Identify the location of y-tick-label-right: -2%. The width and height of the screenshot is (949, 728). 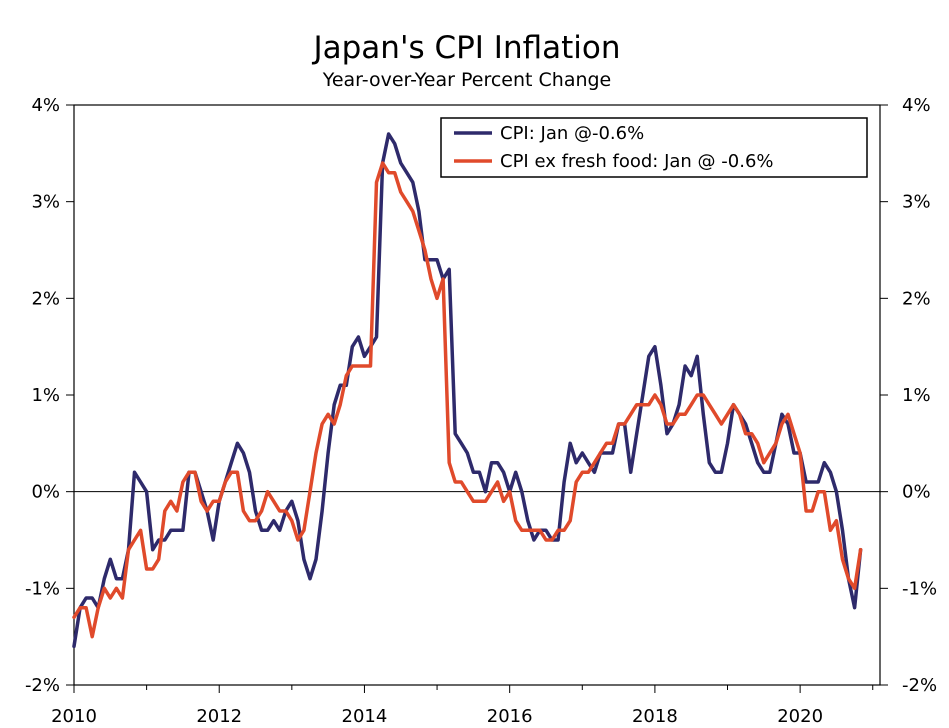
(919, 685).